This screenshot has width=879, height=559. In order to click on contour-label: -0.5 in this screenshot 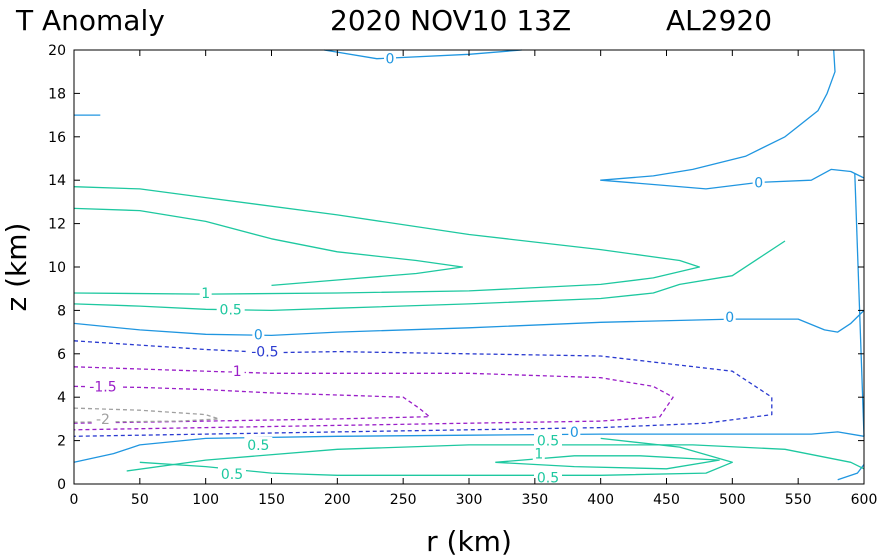, I will do `click(264, 353)`.